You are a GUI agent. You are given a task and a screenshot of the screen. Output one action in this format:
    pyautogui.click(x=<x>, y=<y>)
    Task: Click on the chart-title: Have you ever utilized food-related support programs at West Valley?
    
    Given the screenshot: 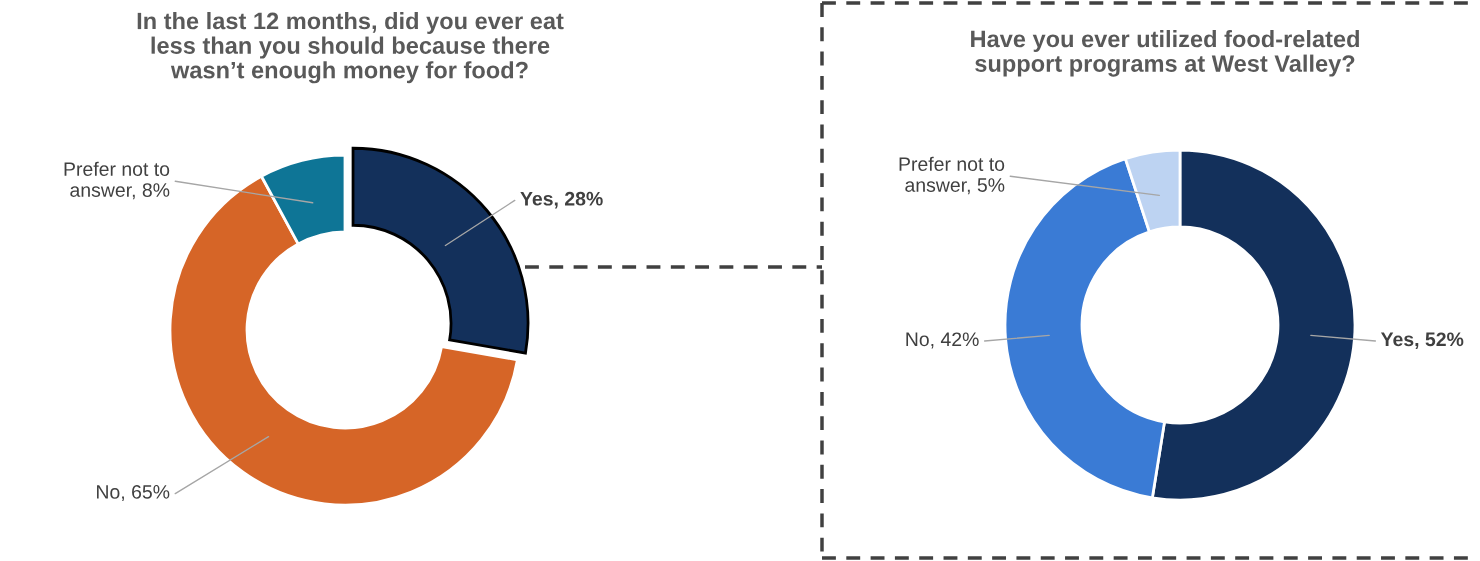 What is the action you would take?
    pyautogui.click(x=1165, y=53)
    